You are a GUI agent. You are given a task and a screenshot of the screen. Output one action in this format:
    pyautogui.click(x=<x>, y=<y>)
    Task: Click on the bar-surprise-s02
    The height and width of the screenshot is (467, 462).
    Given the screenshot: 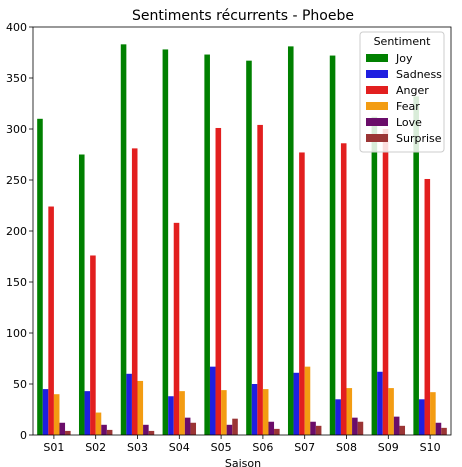 What is the action you would take?
    pyautogui.click(x=109, y=432)
    